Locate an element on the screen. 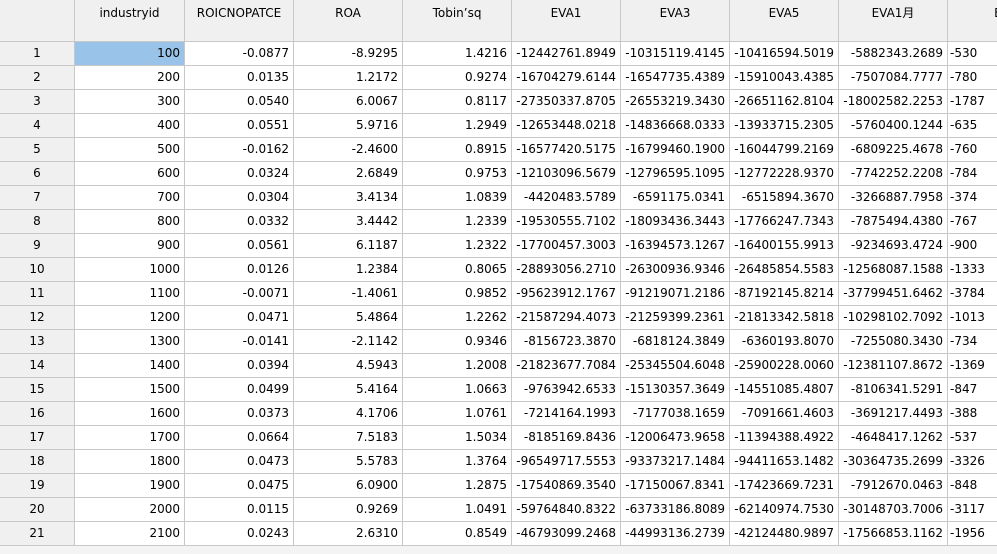 The height and width of the screenshot is (554, 997). row-number: 1 is located at coordinates (37, 54).